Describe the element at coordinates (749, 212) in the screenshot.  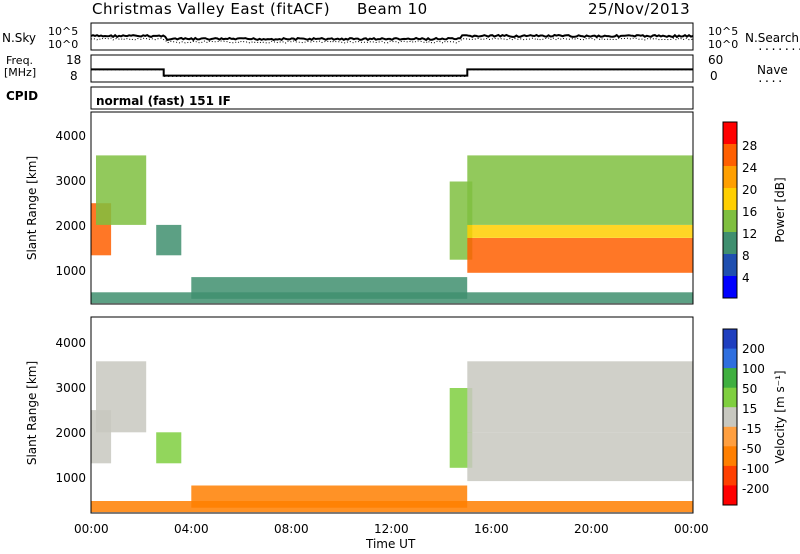
I see `power-cbar-tick-16: 16` at that location.